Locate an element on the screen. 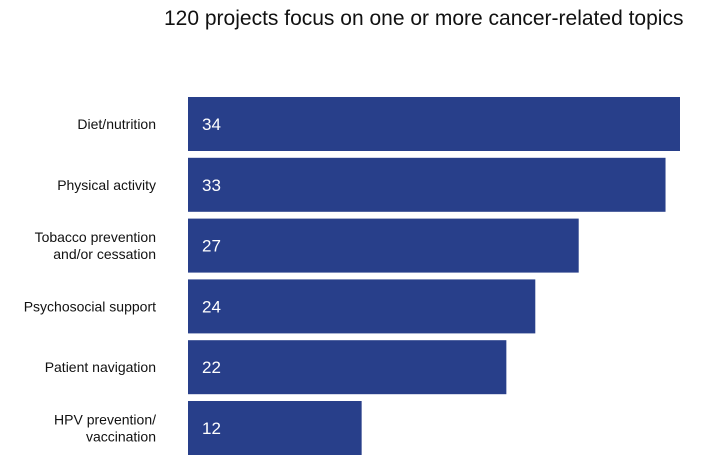 This screenshot has width=712, height=475. category-label: Patient navigation is located at coordinates (100, 367).